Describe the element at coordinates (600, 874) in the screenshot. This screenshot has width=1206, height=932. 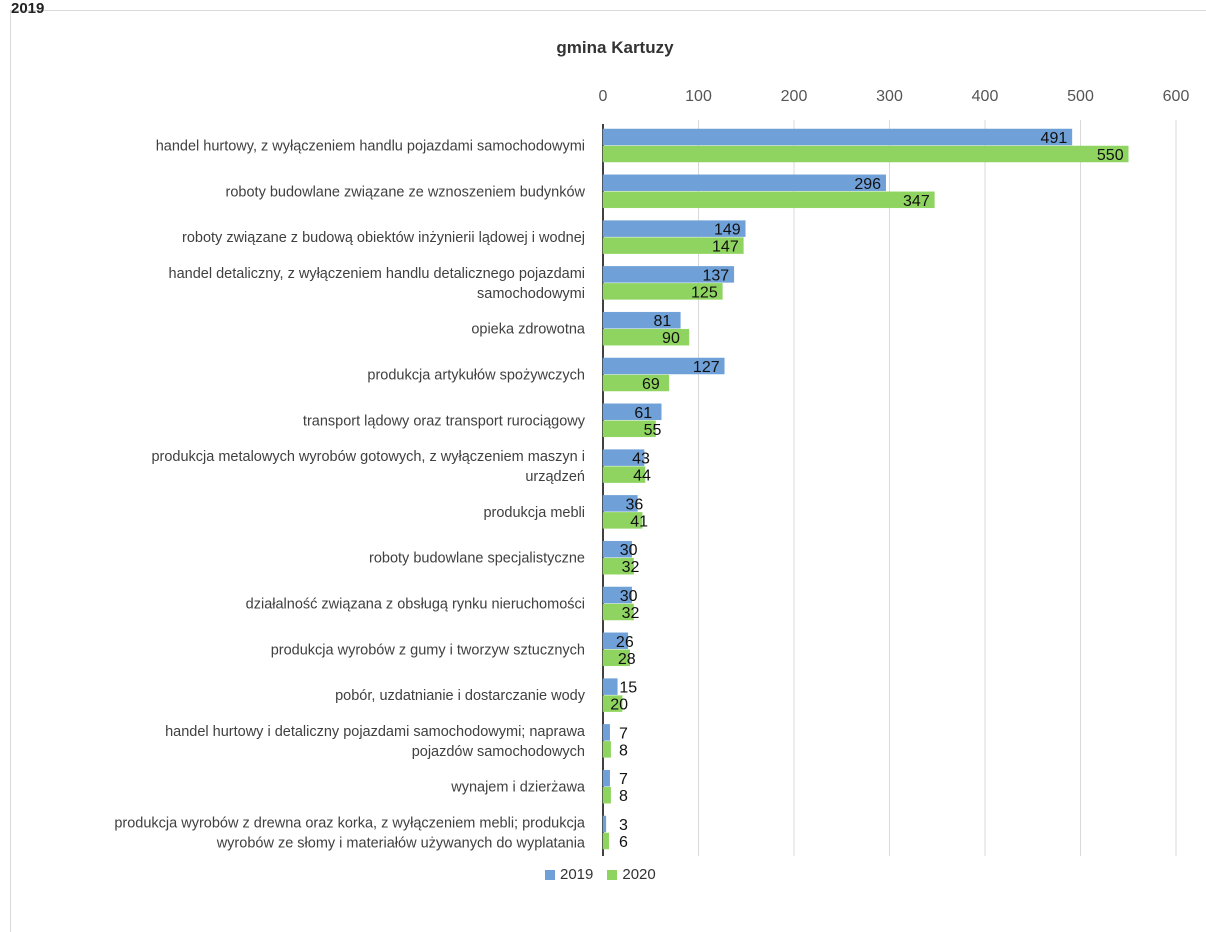
I see `legend: 2019 2020` at that location.